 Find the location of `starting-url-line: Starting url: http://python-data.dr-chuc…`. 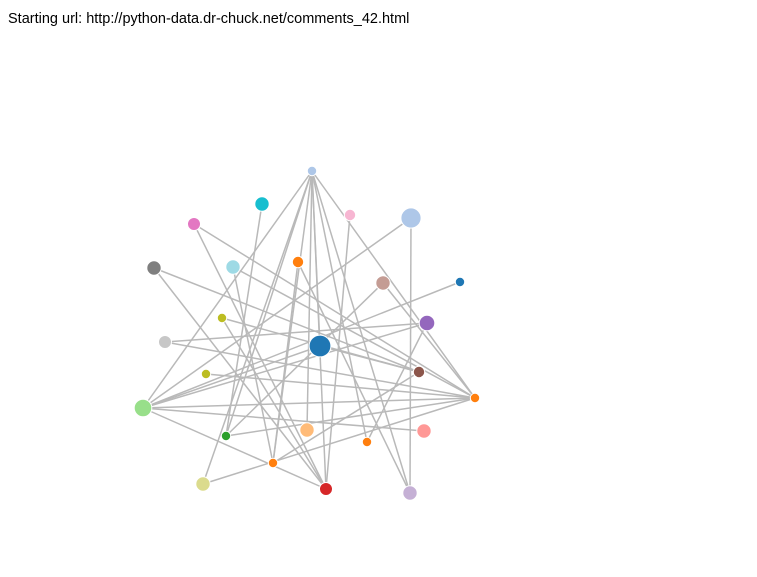

starting-url-line: Starting url: http://python-data.dr-chuc… is located at coordinates (208, 19).